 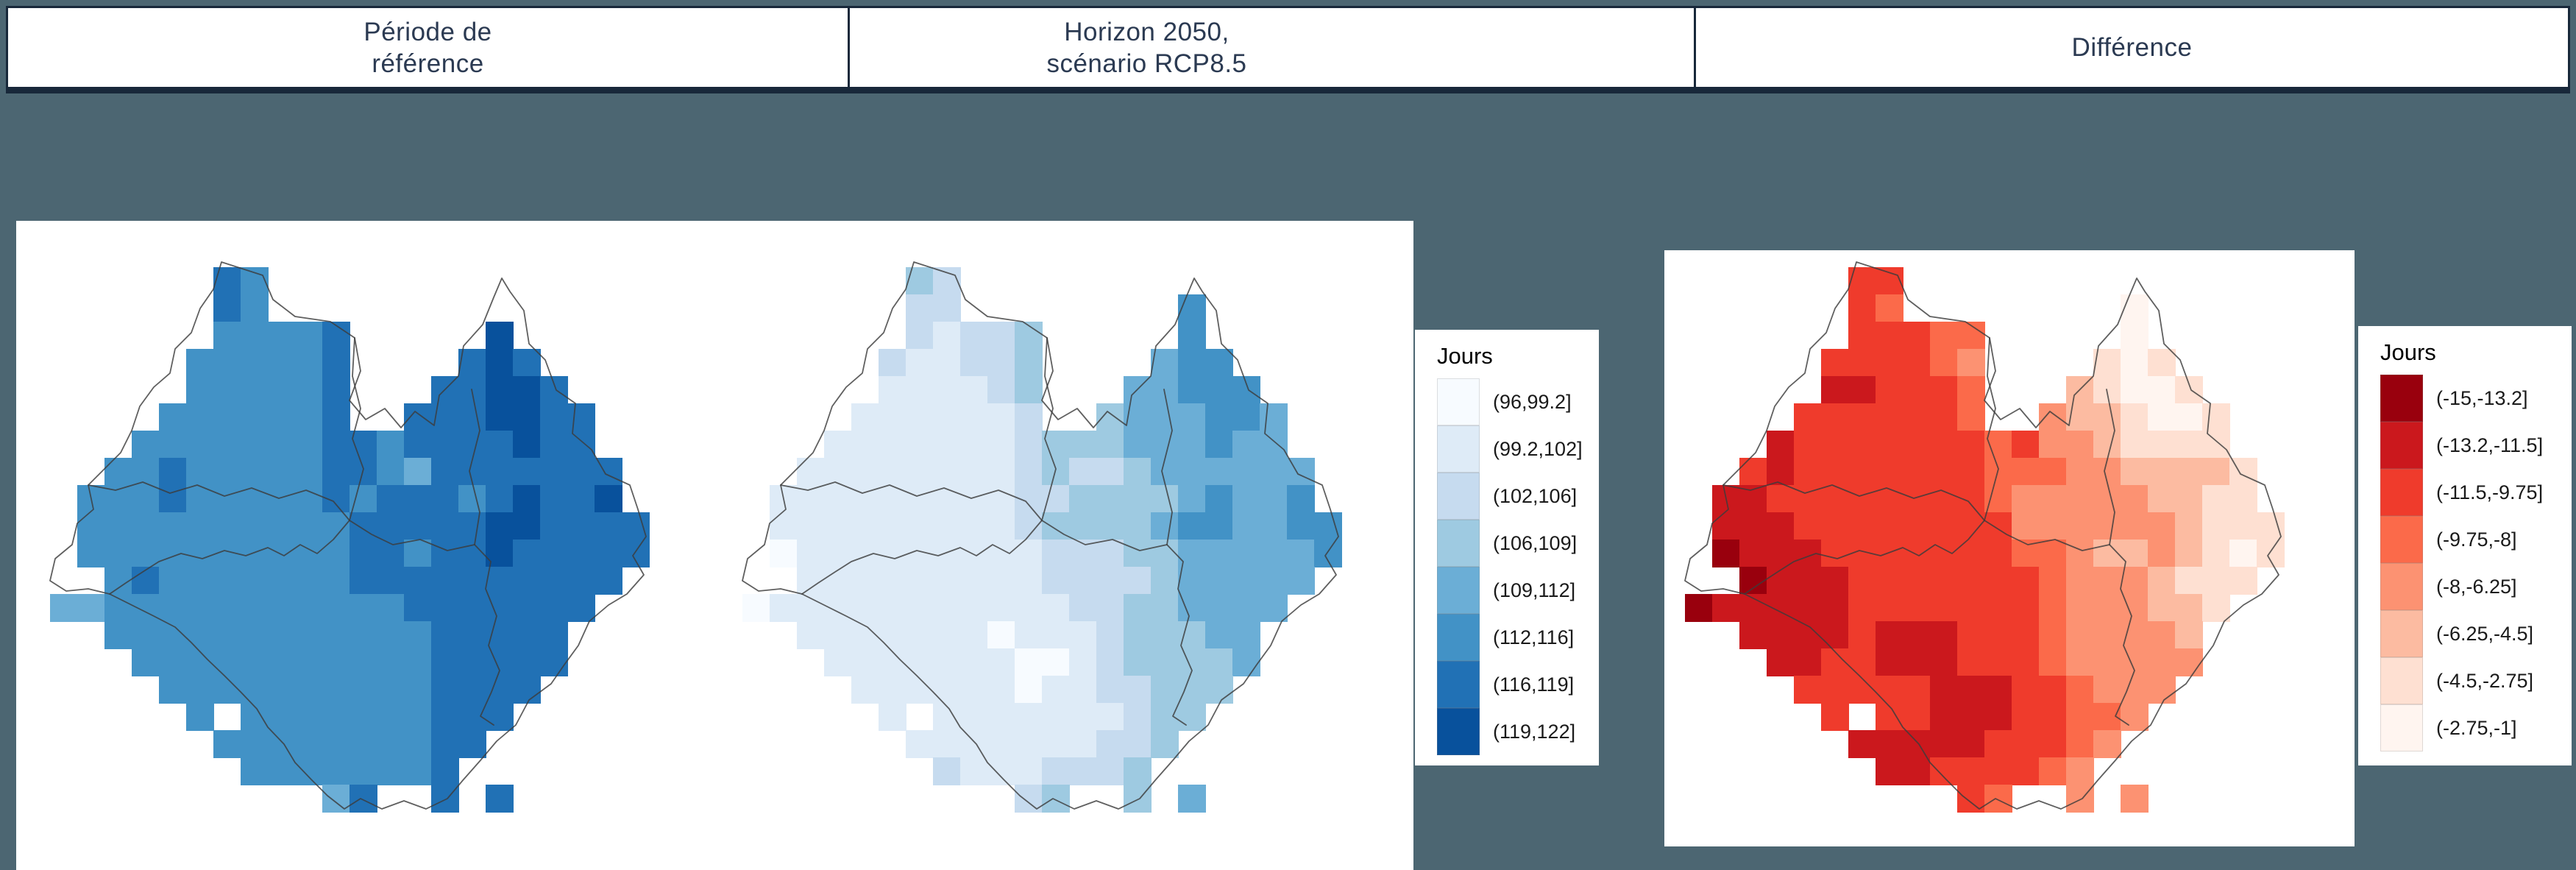 I want to click on legend-entry: (112,116], so click(x=1518, y=637).